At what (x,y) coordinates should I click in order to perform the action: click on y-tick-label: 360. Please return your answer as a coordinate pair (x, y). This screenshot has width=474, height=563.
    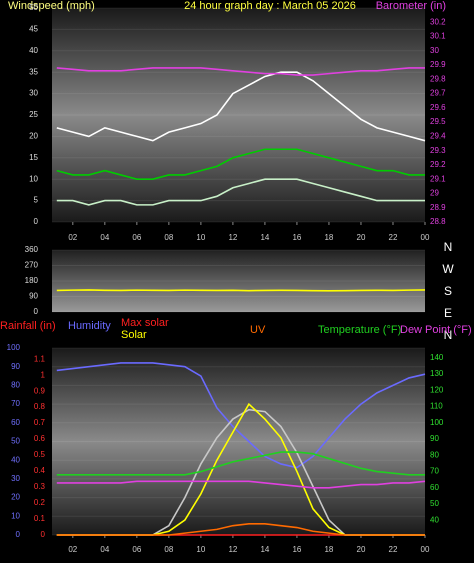
    Looking at the image, I should click on (32, 249).